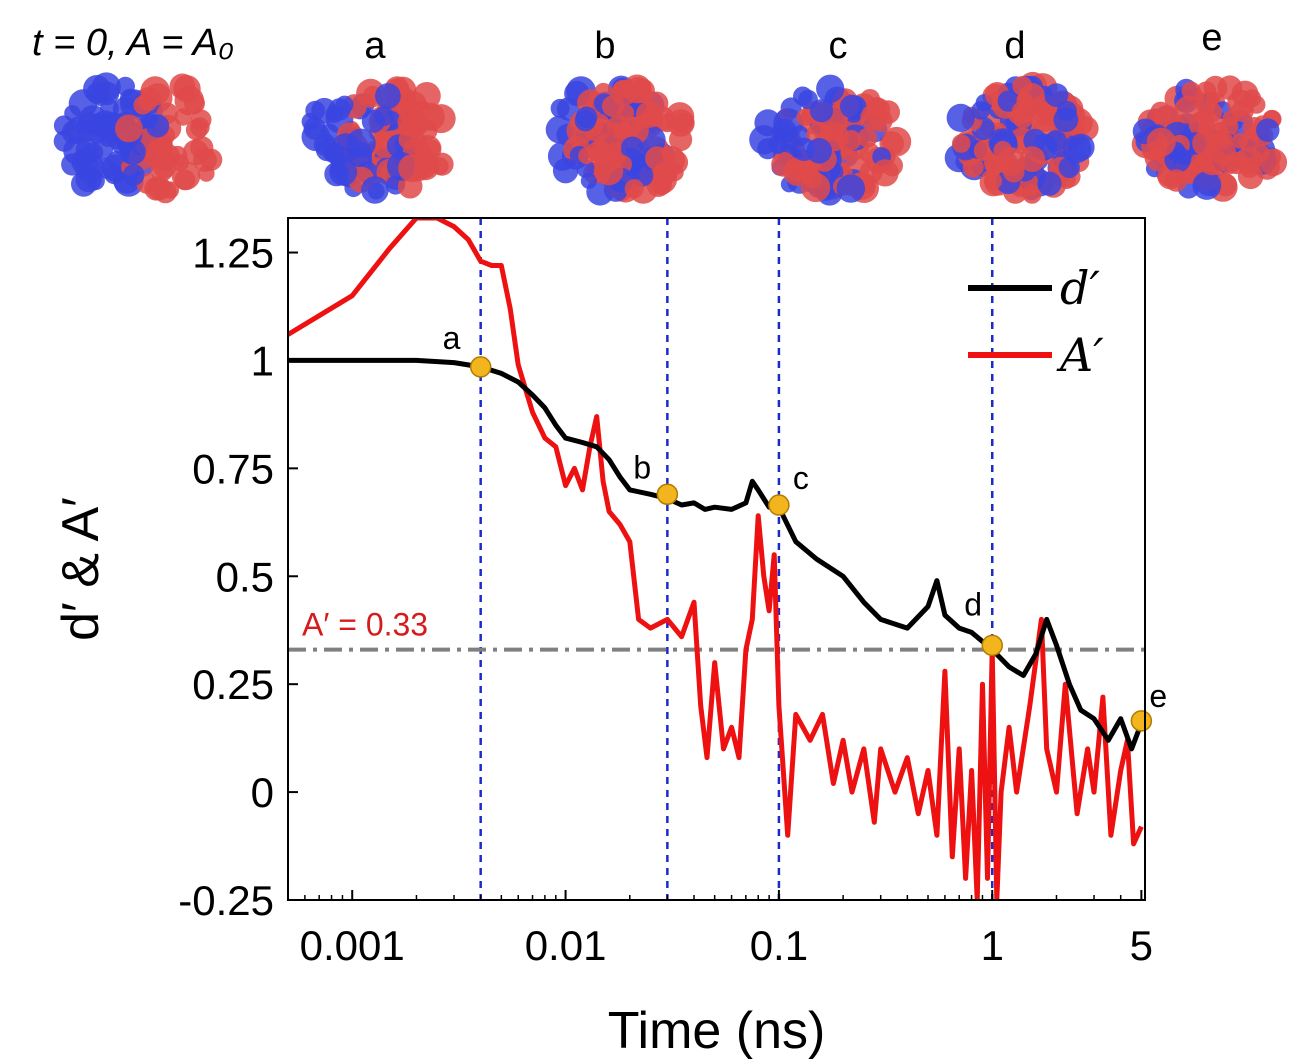  Describe the element at coordinates (480, 367) in the screenshot. I see `marker-a` at that location.